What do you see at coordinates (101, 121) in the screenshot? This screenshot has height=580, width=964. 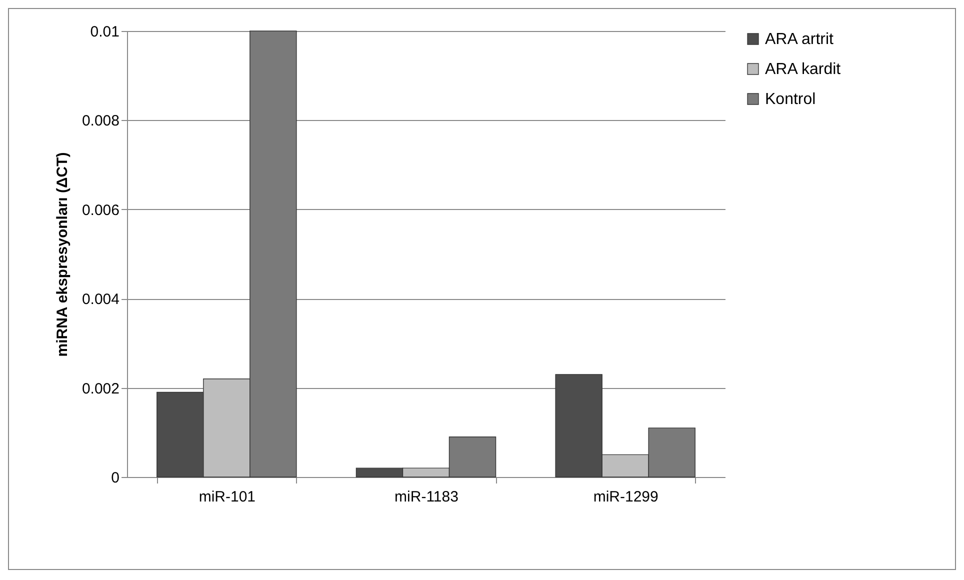 I see `y-tick-label: 0.008` at bounding box center [101, 121].